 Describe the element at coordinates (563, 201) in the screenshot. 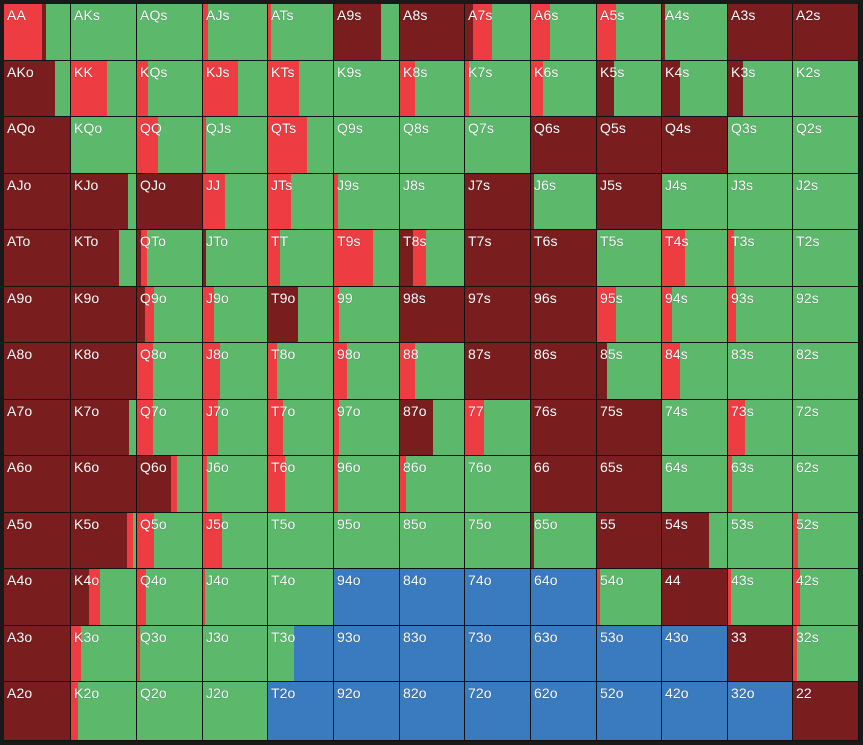

I see `hand-cell-J6s: J6s` at that location.